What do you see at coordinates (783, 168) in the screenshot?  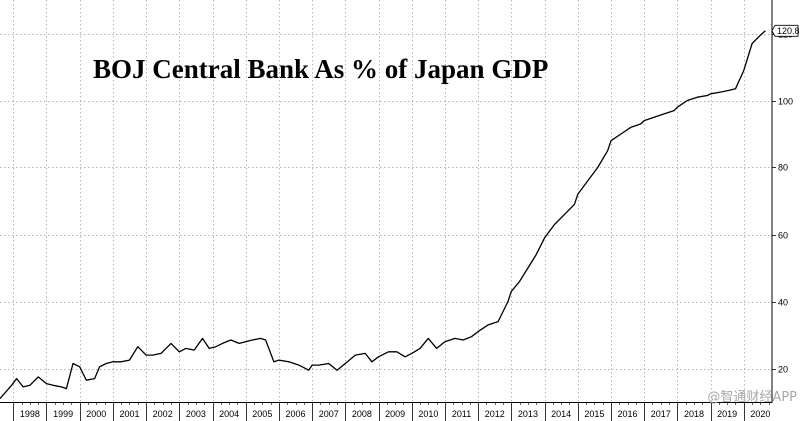 I see `y-tick-label: 80` at bounding box center [783, 168].